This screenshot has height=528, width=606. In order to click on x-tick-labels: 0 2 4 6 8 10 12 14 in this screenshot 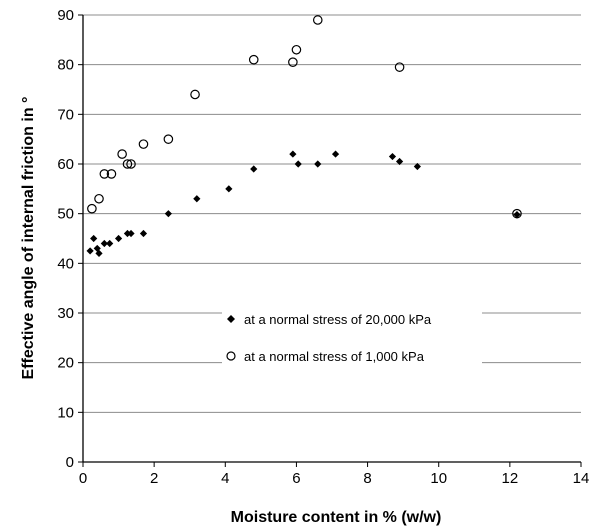, I will do `click(334, 478)`.